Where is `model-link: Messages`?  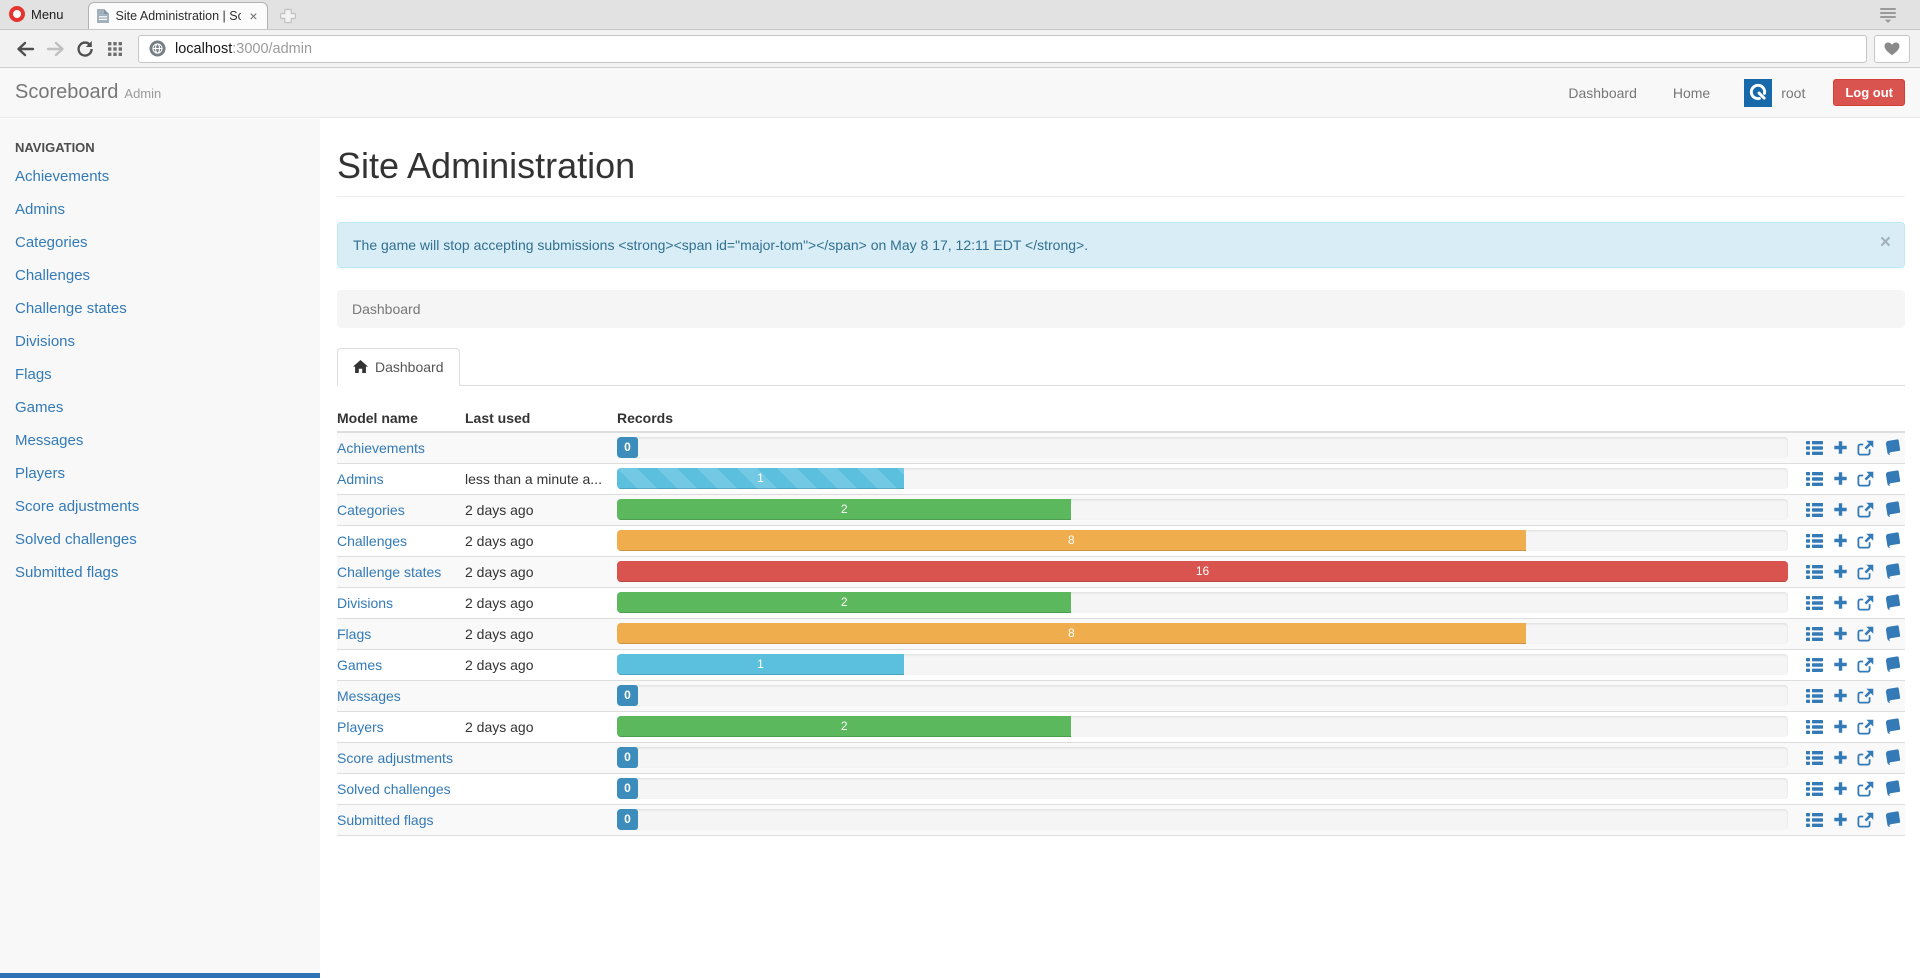 model-link: Messages is located at coordinates (369, 695).